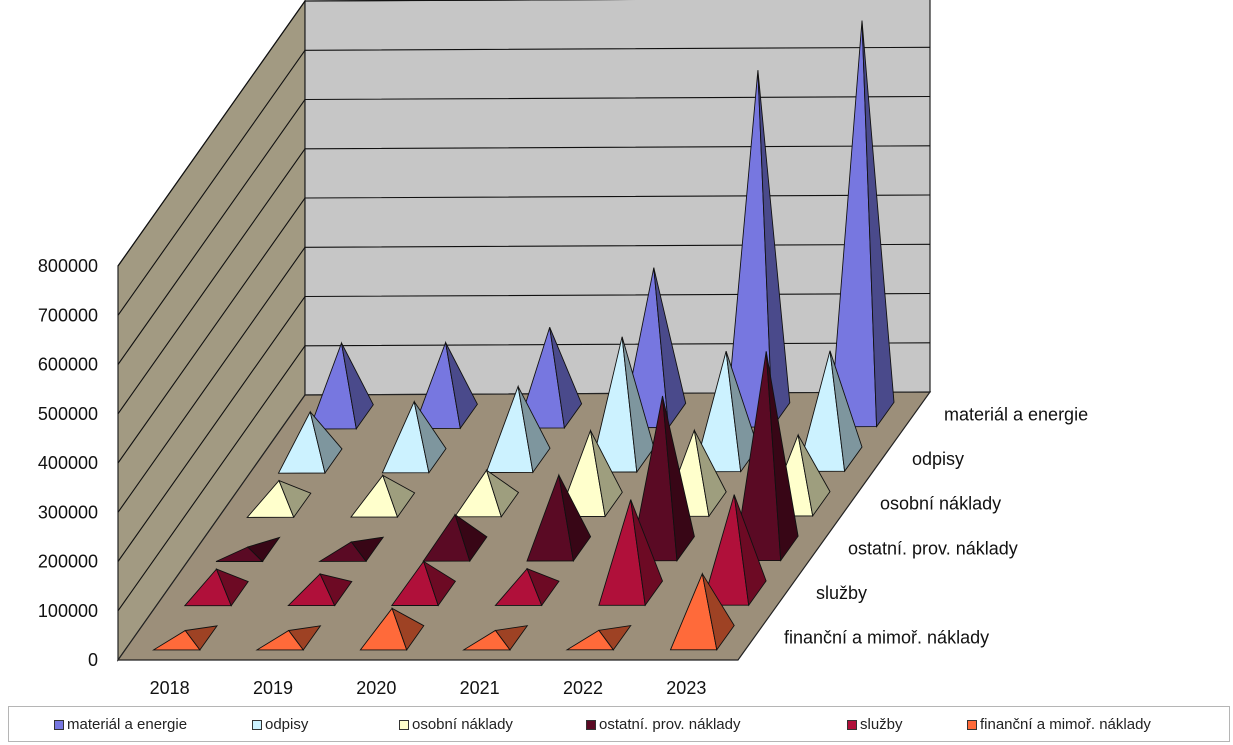  Describe the element at coordinates (462, 724) in the screenshot. I see `legend-label: osobní náklady` at that location.